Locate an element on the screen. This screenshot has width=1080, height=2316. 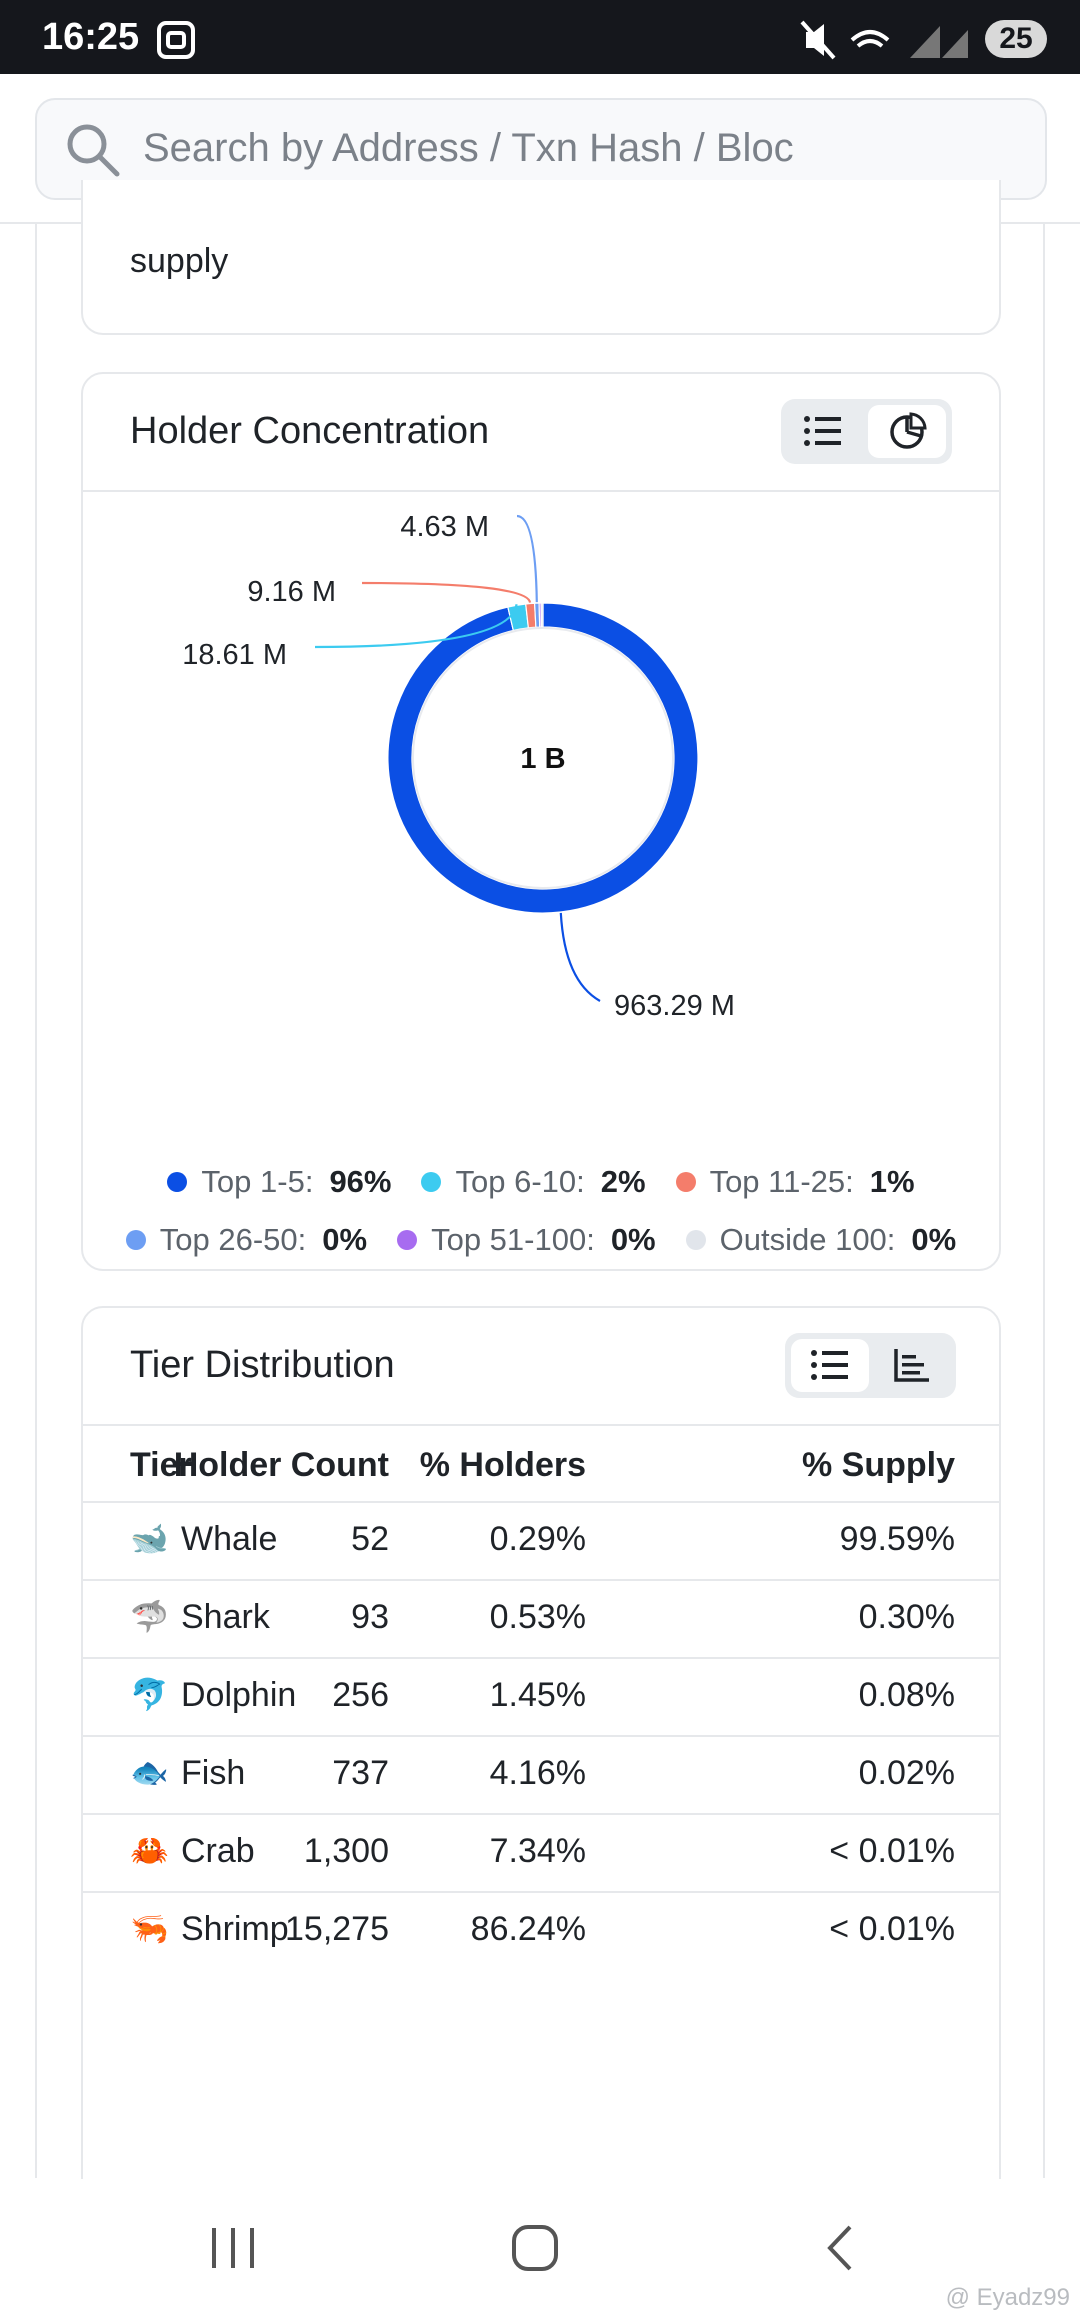
column-header: % Holders is located at coordinates (502, 1465).